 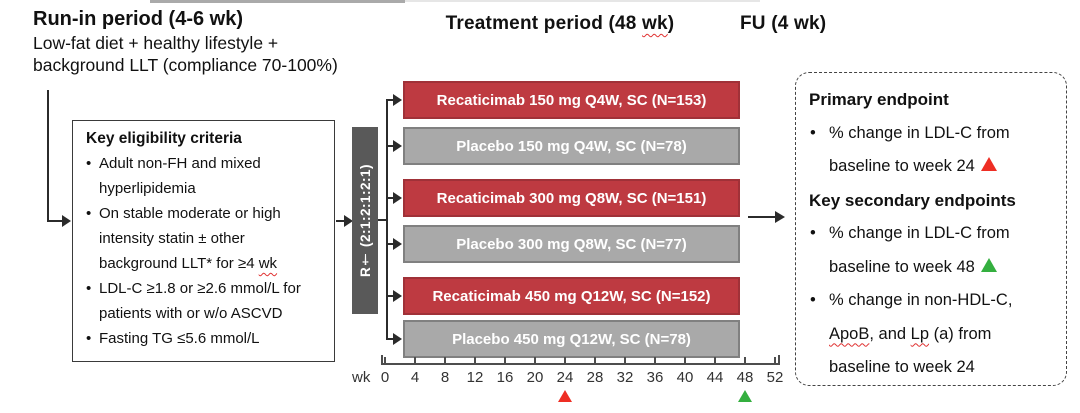 What do you see at coordinates (745, 377) in the screenshot?
I see `axis-tick-label: 48` at bounding box center [745, 377].